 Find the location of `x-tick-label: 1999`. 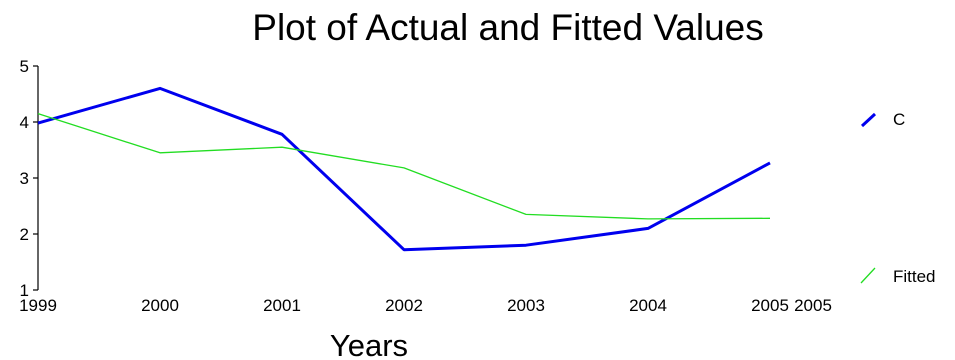

x-tick-label: 1999 is located at coordinates (38, 305).